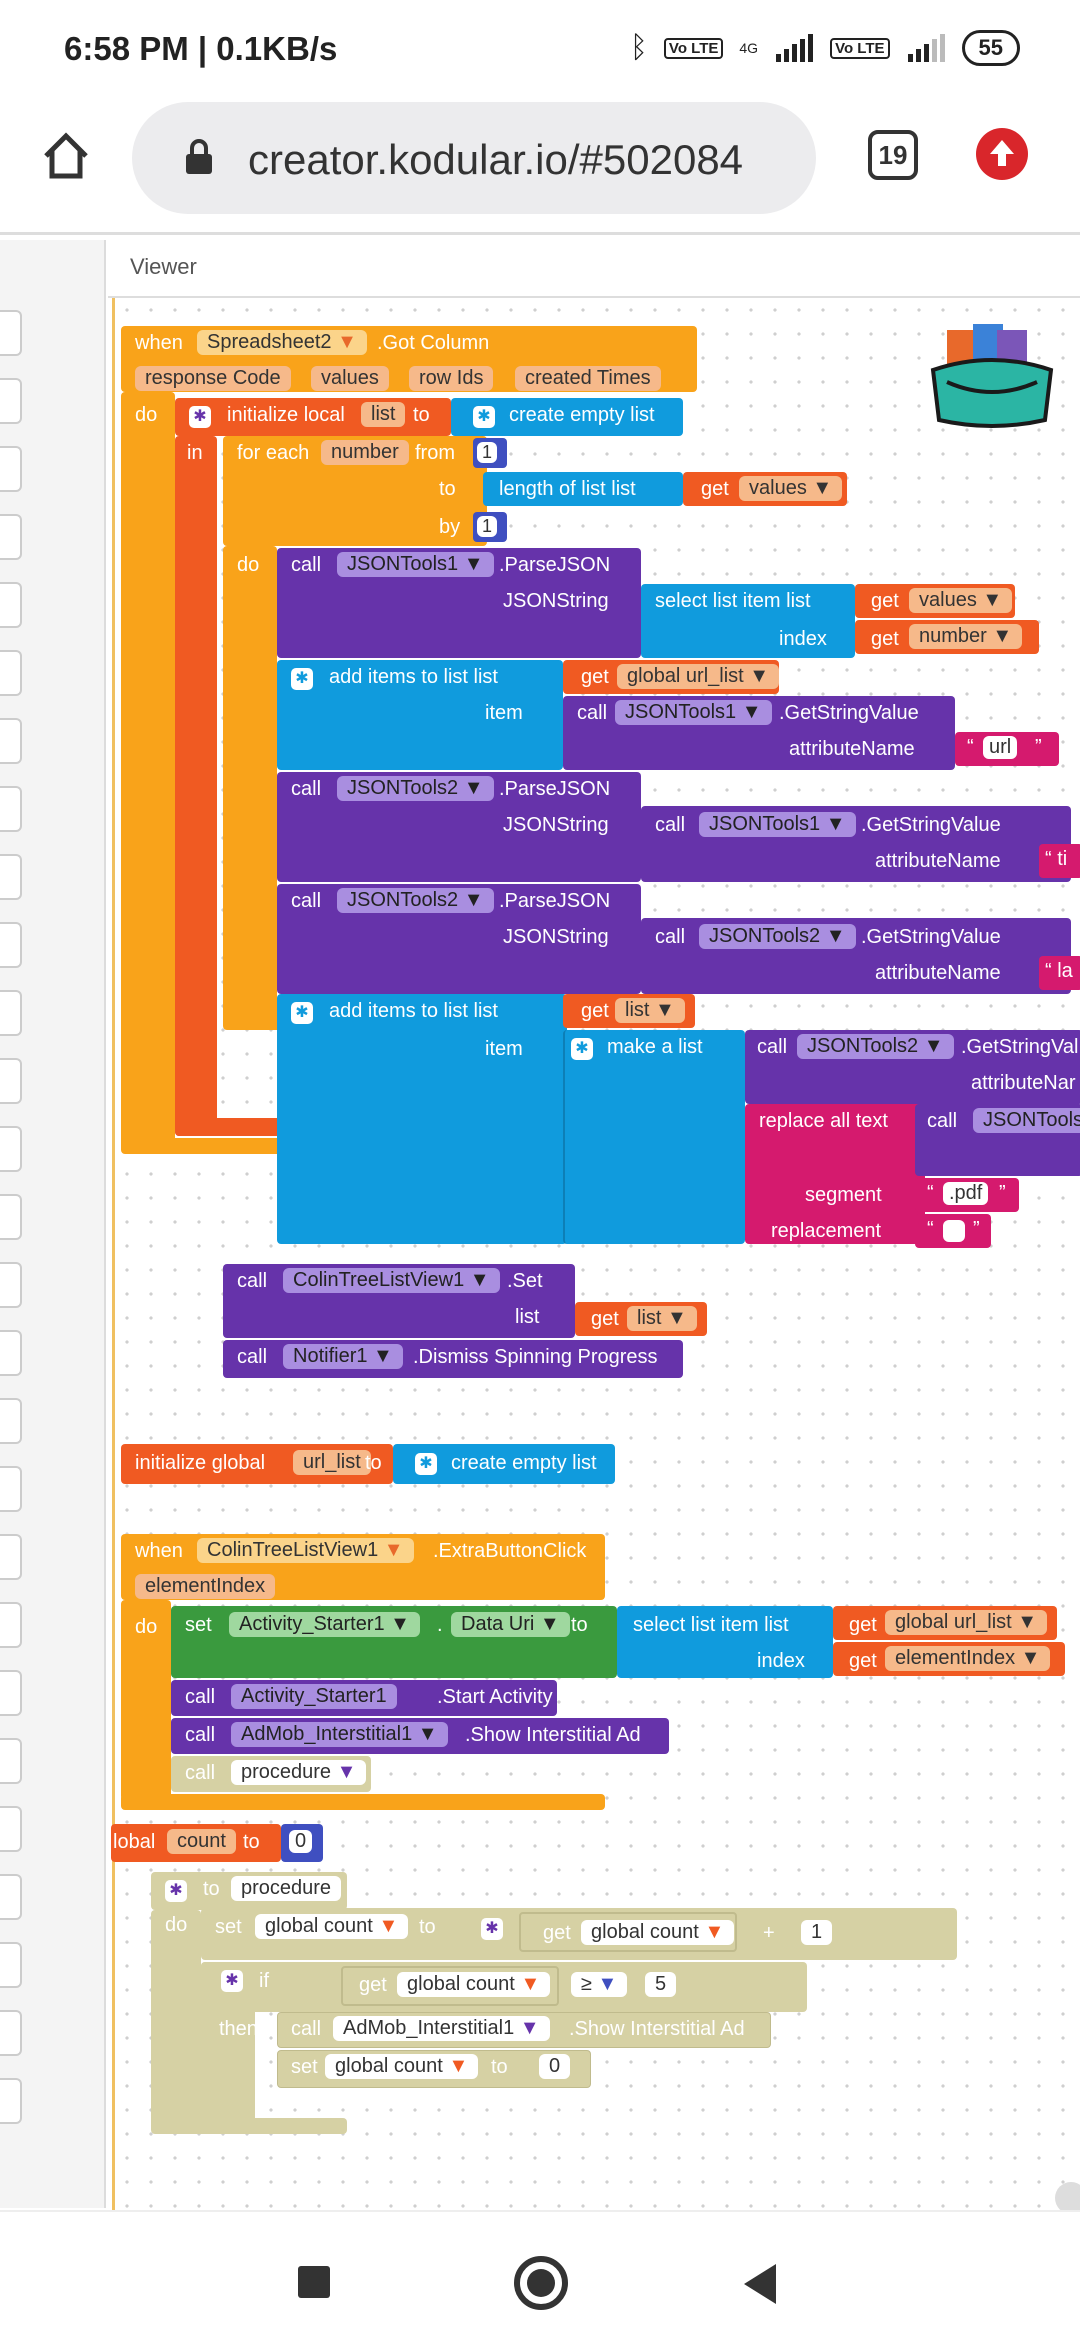 The width and height of the screenshot is (1080, 2340). Describe the element at coordinates (66, 156) in the screenshot. I see `home-icon` at that location.